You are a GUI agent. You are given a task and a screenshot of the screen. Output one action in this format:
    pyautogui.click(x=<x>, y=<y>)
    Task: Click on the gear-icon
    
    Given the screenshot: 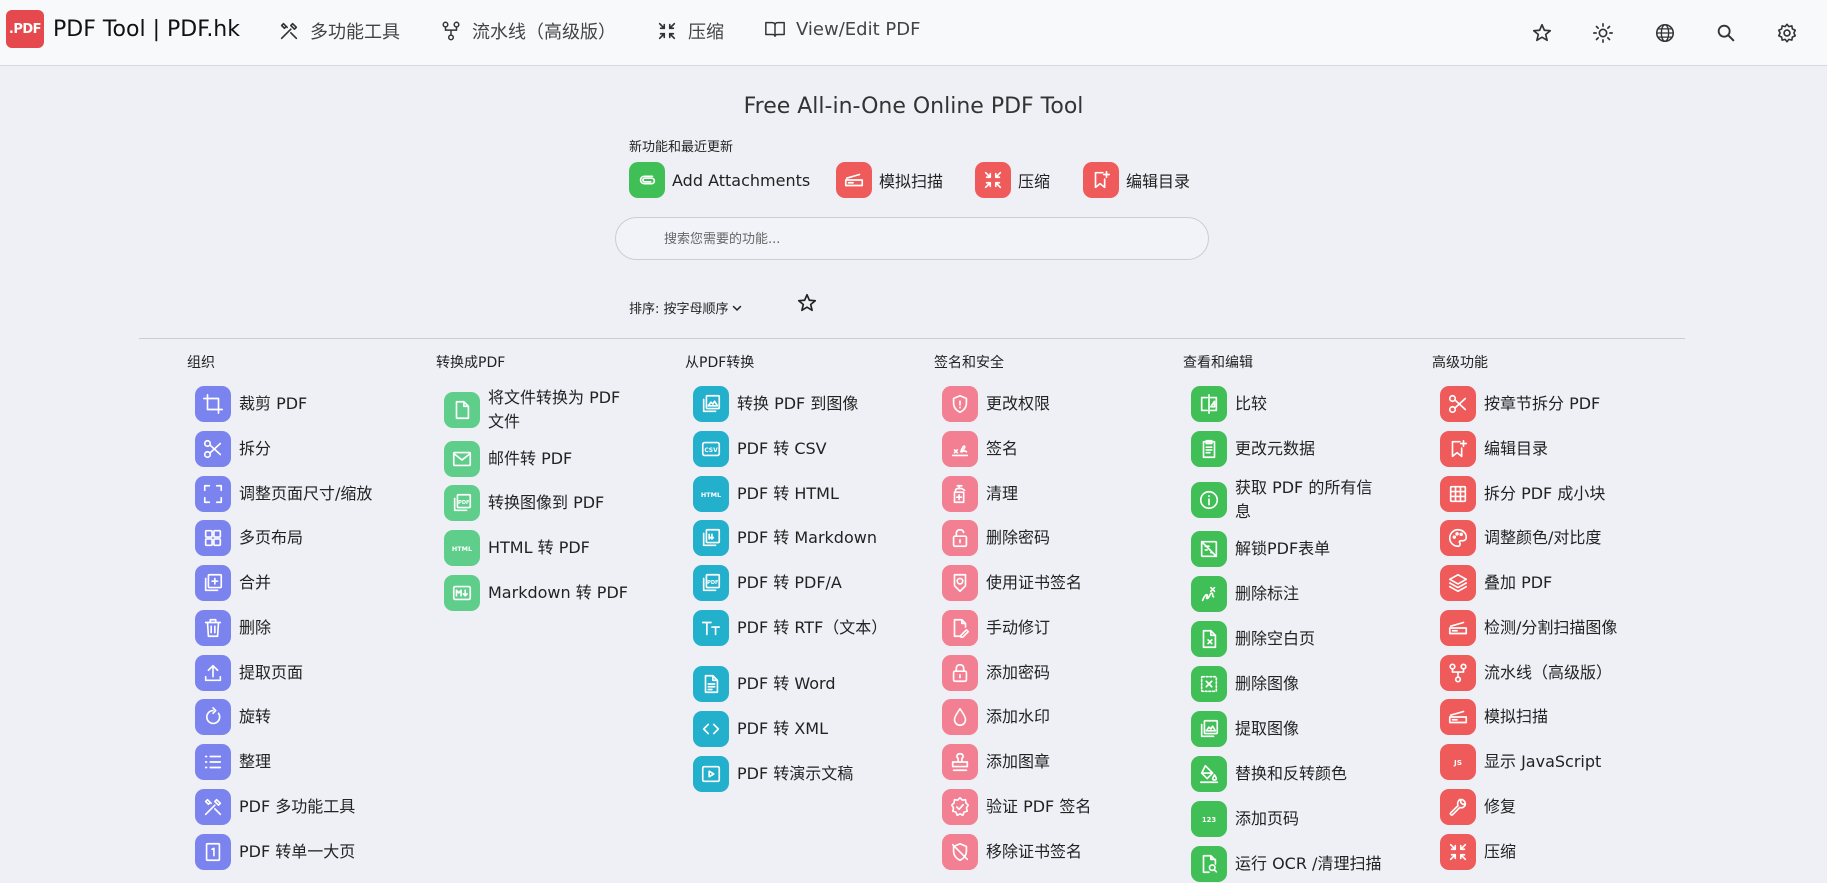 What is the action you would take?
    pyautogui.click(x=1787, y=33)
    